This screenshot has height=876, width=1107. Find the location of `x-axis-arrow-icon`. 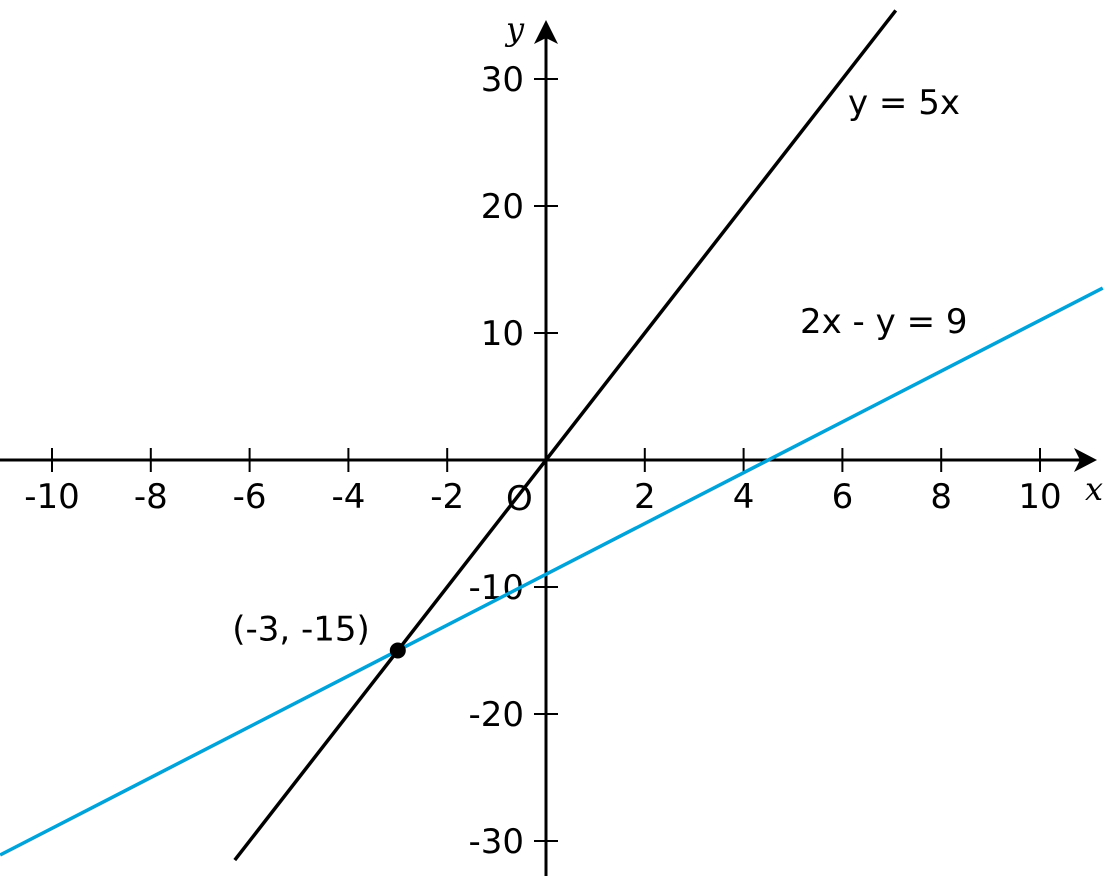

x-axis-arrow-icon is located at coordinates (1085, 460).